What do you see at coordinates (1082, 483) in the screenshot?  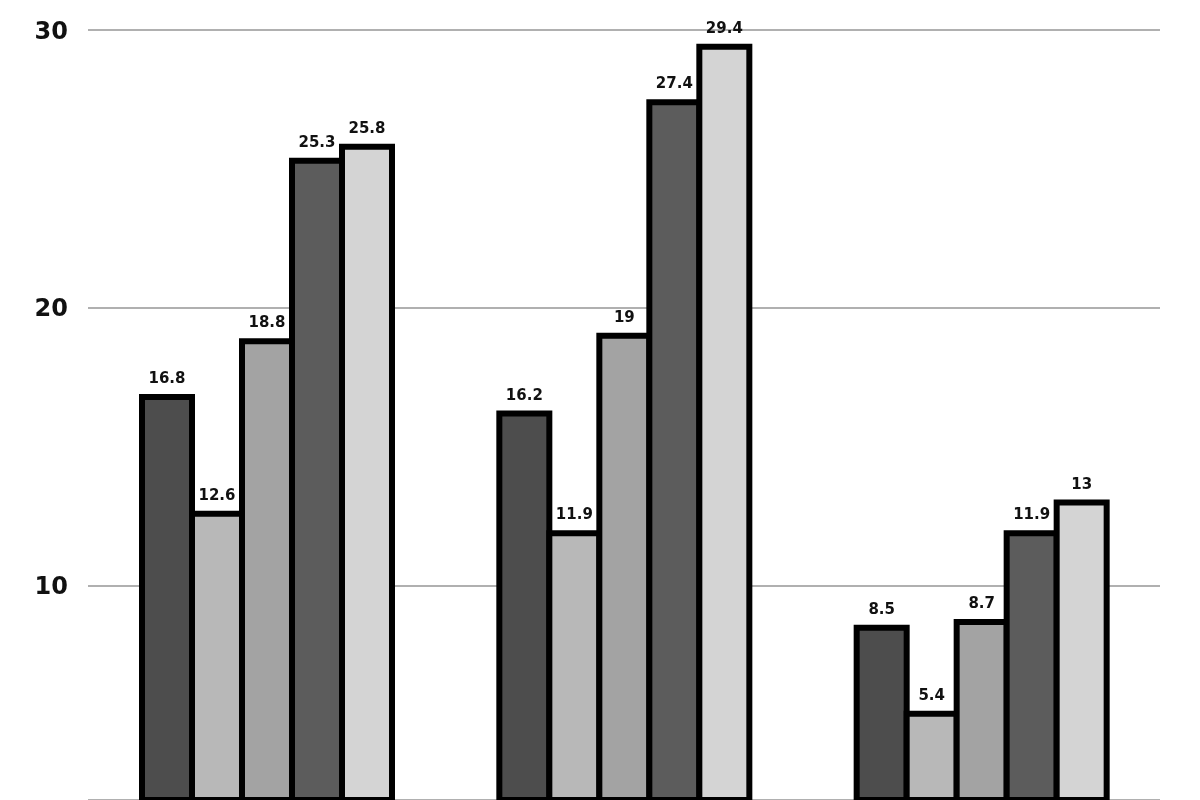 I see `data-label: 13` at bounding box center [1082, 483].